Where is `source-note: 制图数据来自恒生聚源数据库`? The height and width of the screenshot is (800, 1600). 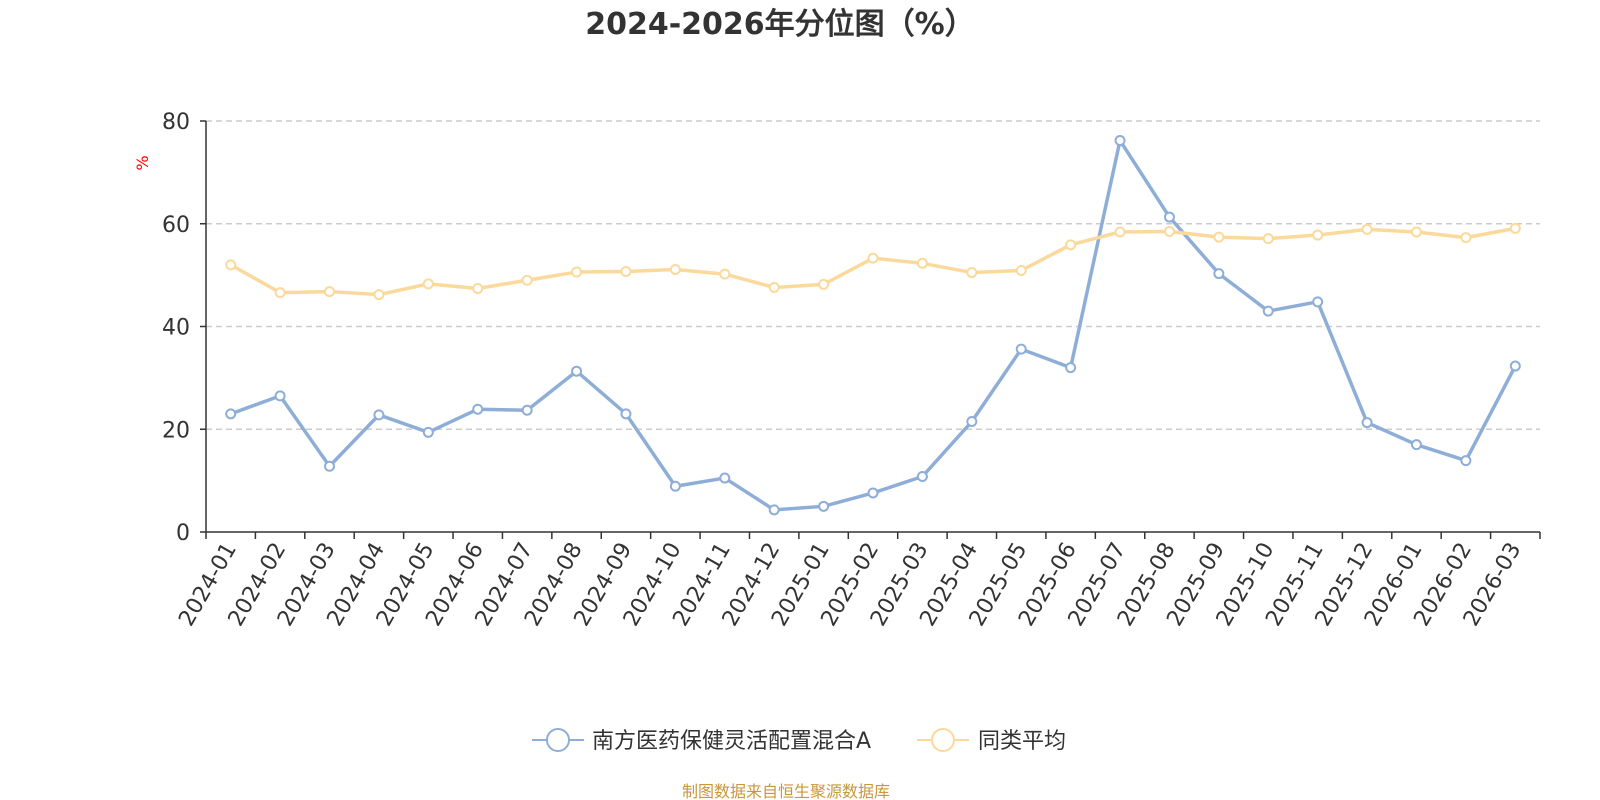
source-note: 制图数据来自恒生聚源数据库 is located at coordinates (786, 791).